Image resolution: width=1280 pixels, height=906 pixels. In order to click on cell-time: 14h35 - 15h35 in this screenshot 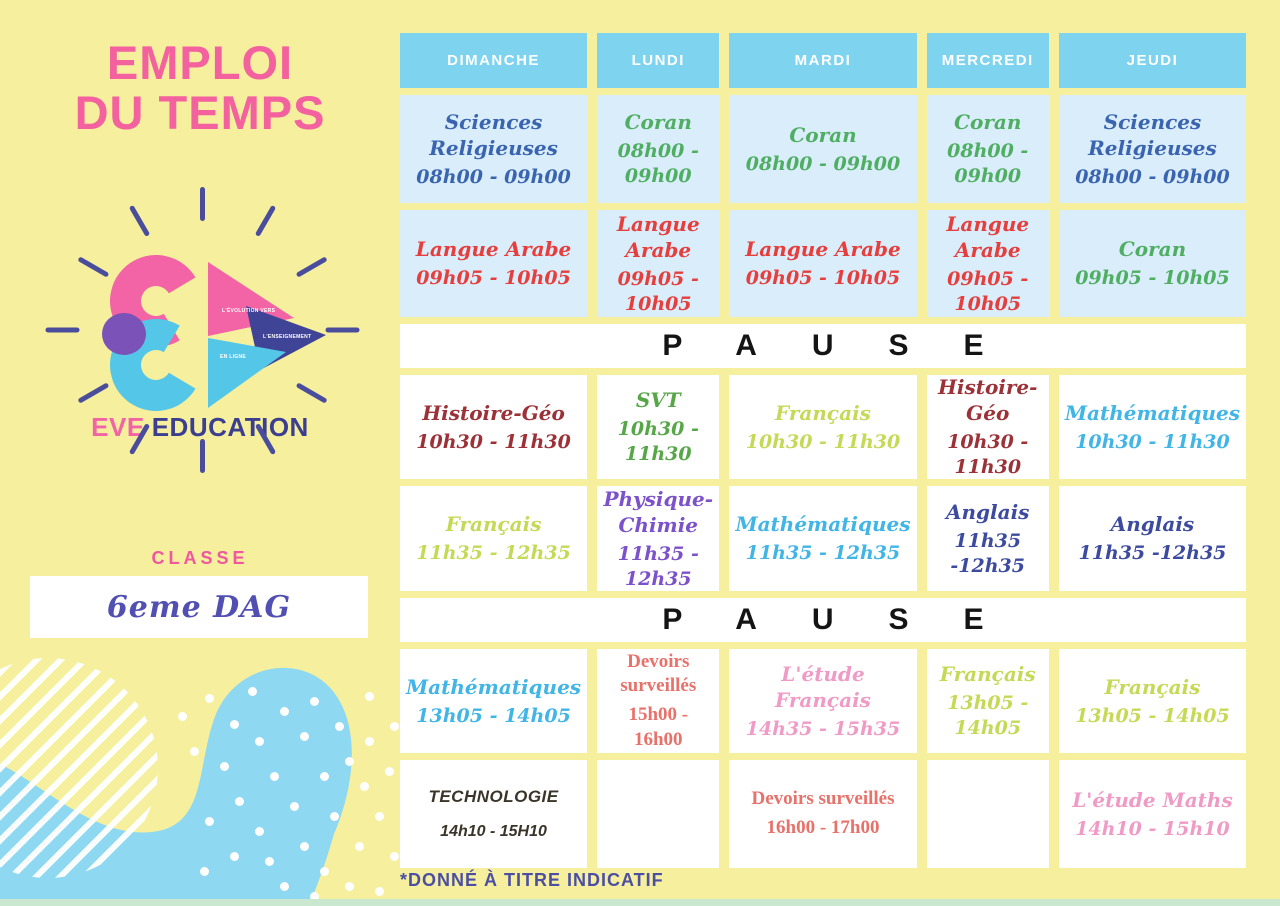, I will do `click(823, 728)`.